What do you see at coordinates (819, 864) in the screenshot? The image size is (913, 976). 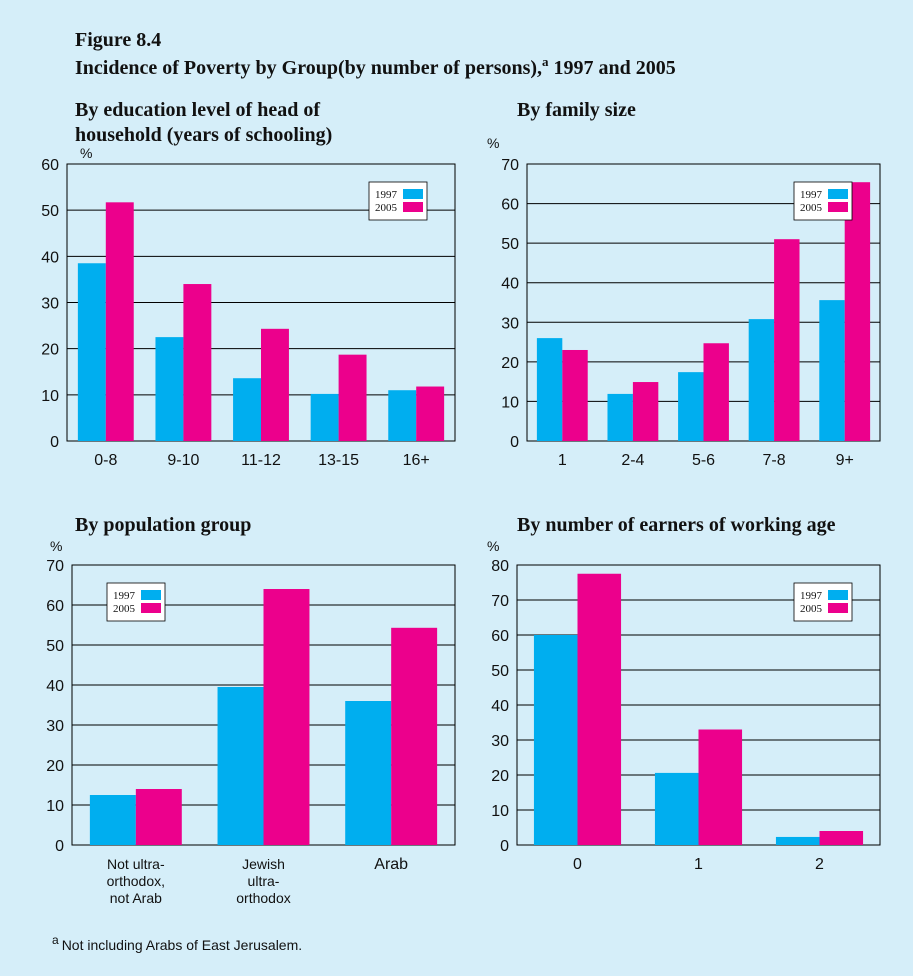 I see `x-tick-label: 2` at bounding box center [819, 864].